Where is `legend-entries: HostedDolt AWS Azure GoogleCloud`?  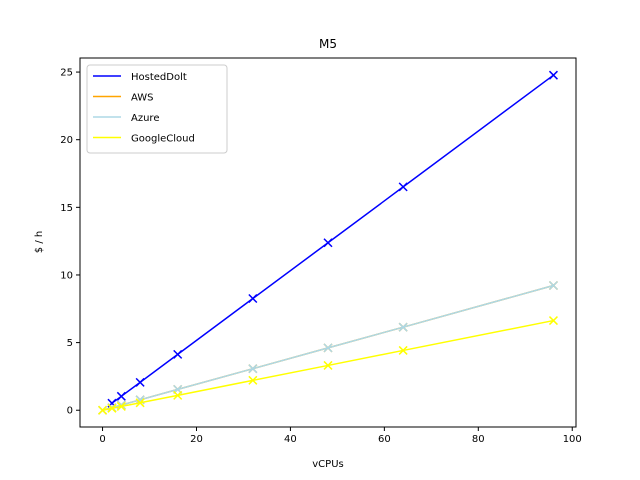 legend-entries: HostedDolt AWS Azure GoogleCloud is located at coordinates (144, 108).